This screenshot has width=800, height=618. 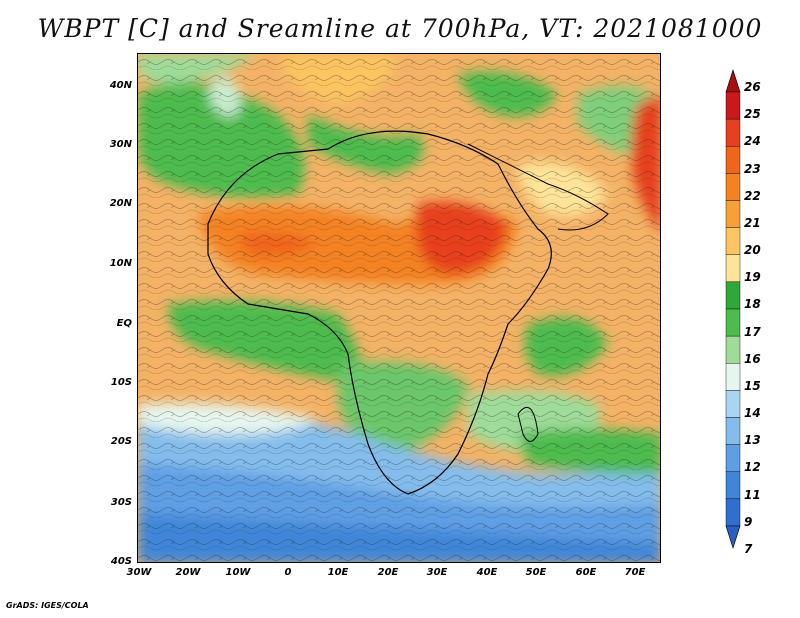 What do you see at coordinates (437, 572) in the screenshot?
I see `x-label-30e: 30E` at bounding box center [437, 572].